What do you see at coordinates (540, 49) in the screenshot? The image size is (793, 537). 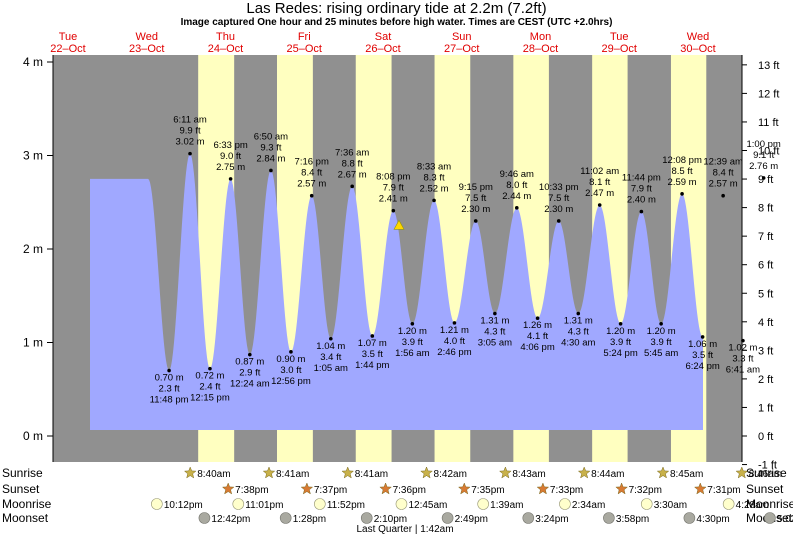 I see `date-label: 28–Oct` at bounding box center [540, 49].